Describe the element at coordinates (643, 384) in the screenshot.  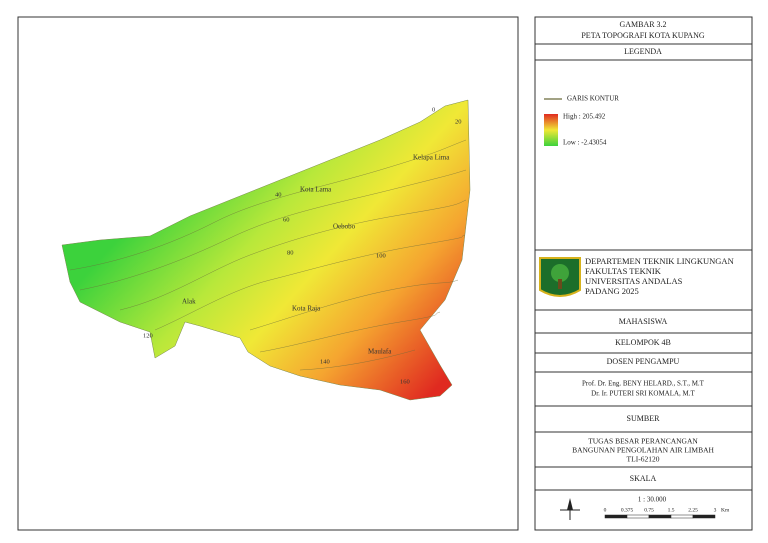
I see `lecturer-name: Prof. Dr. Eng. BENY HELARD., S.T., M.T` at that location.